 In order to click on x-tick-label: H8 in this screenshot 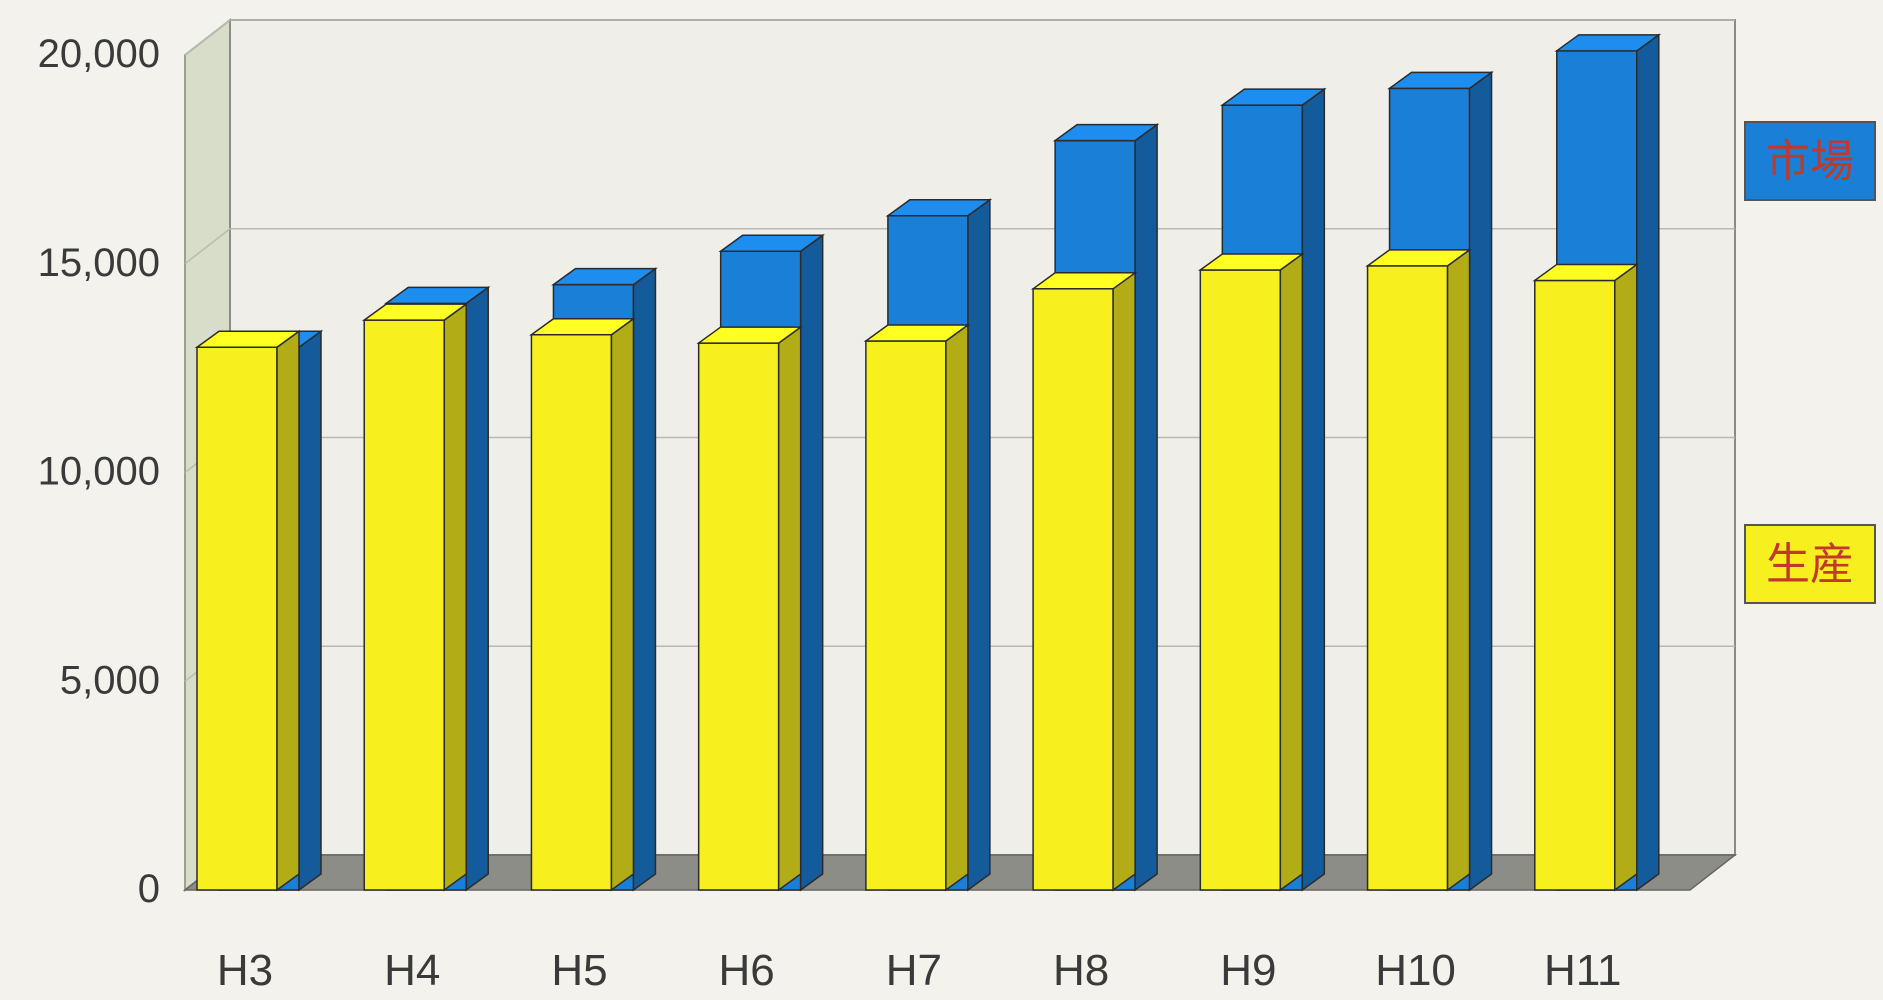, I will do `click(1081, 970)`.